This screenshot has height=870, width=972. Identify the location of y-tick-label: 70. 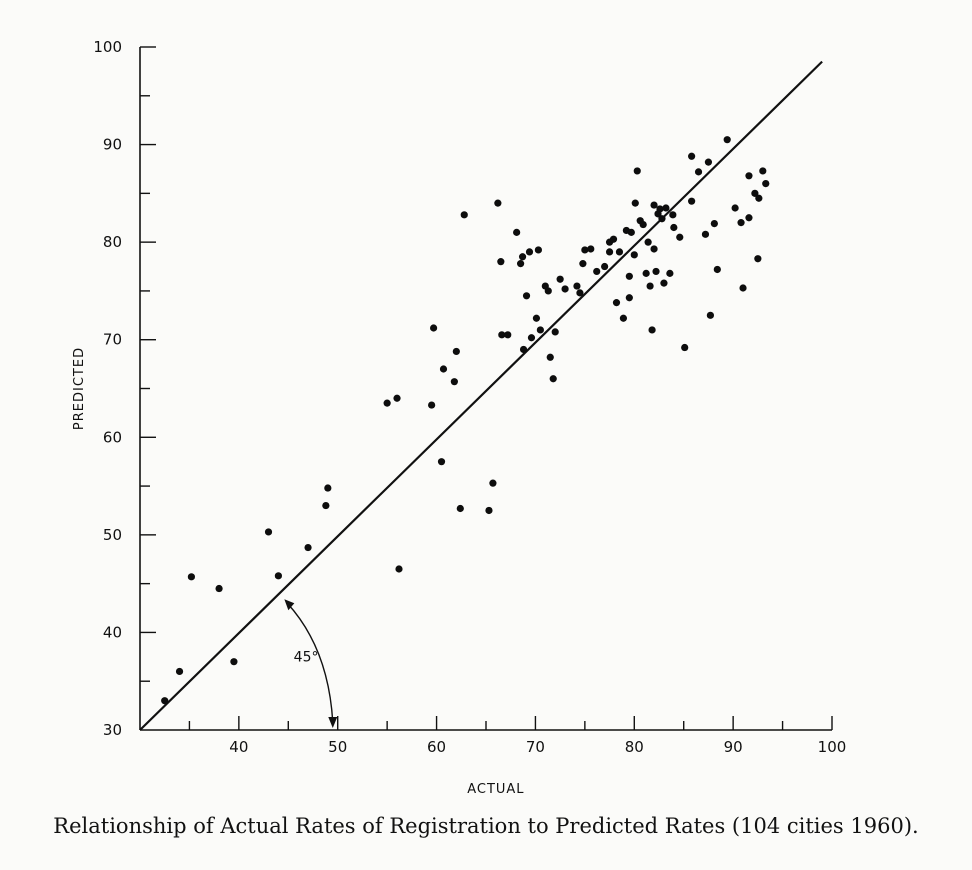
(112, 340).